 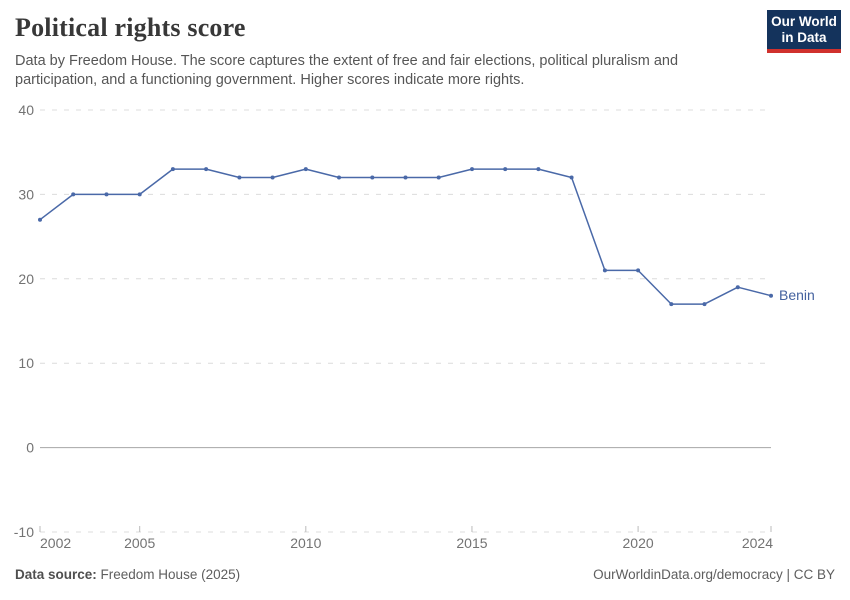 I want to click on x-tick-label: 2010, so click(x=305, y=543).